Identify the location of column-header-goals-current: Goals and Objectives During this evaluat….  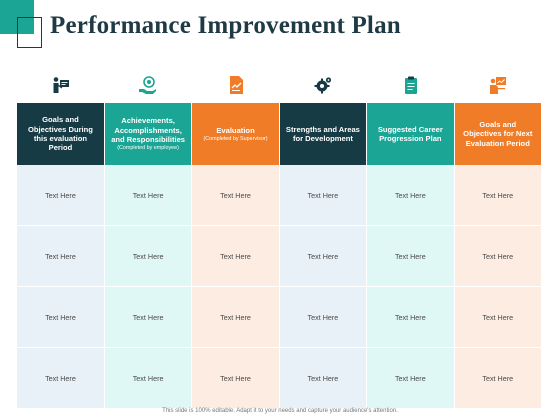
(61, 134).